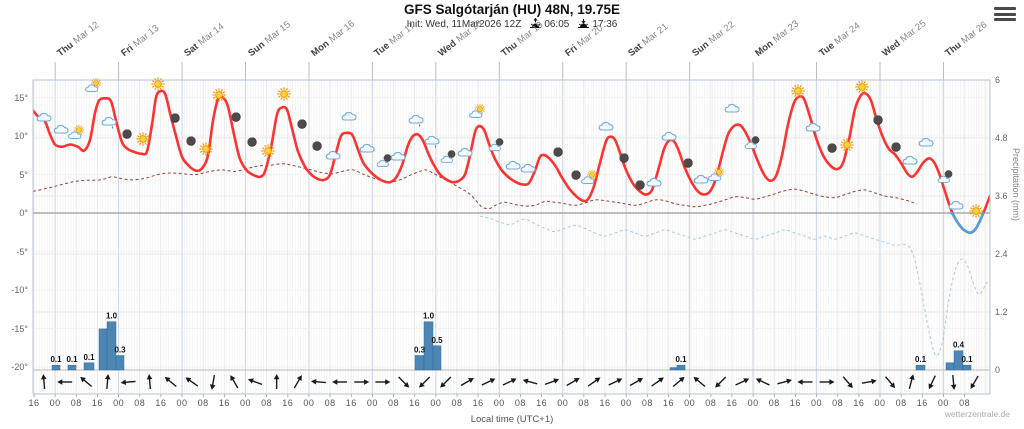 Image resolution: width=1024 pixels, height=429 pixels. Describe the element at coordinates (1005, 15) in the screenshot. I see `hamburger-menu-icon` at that location.